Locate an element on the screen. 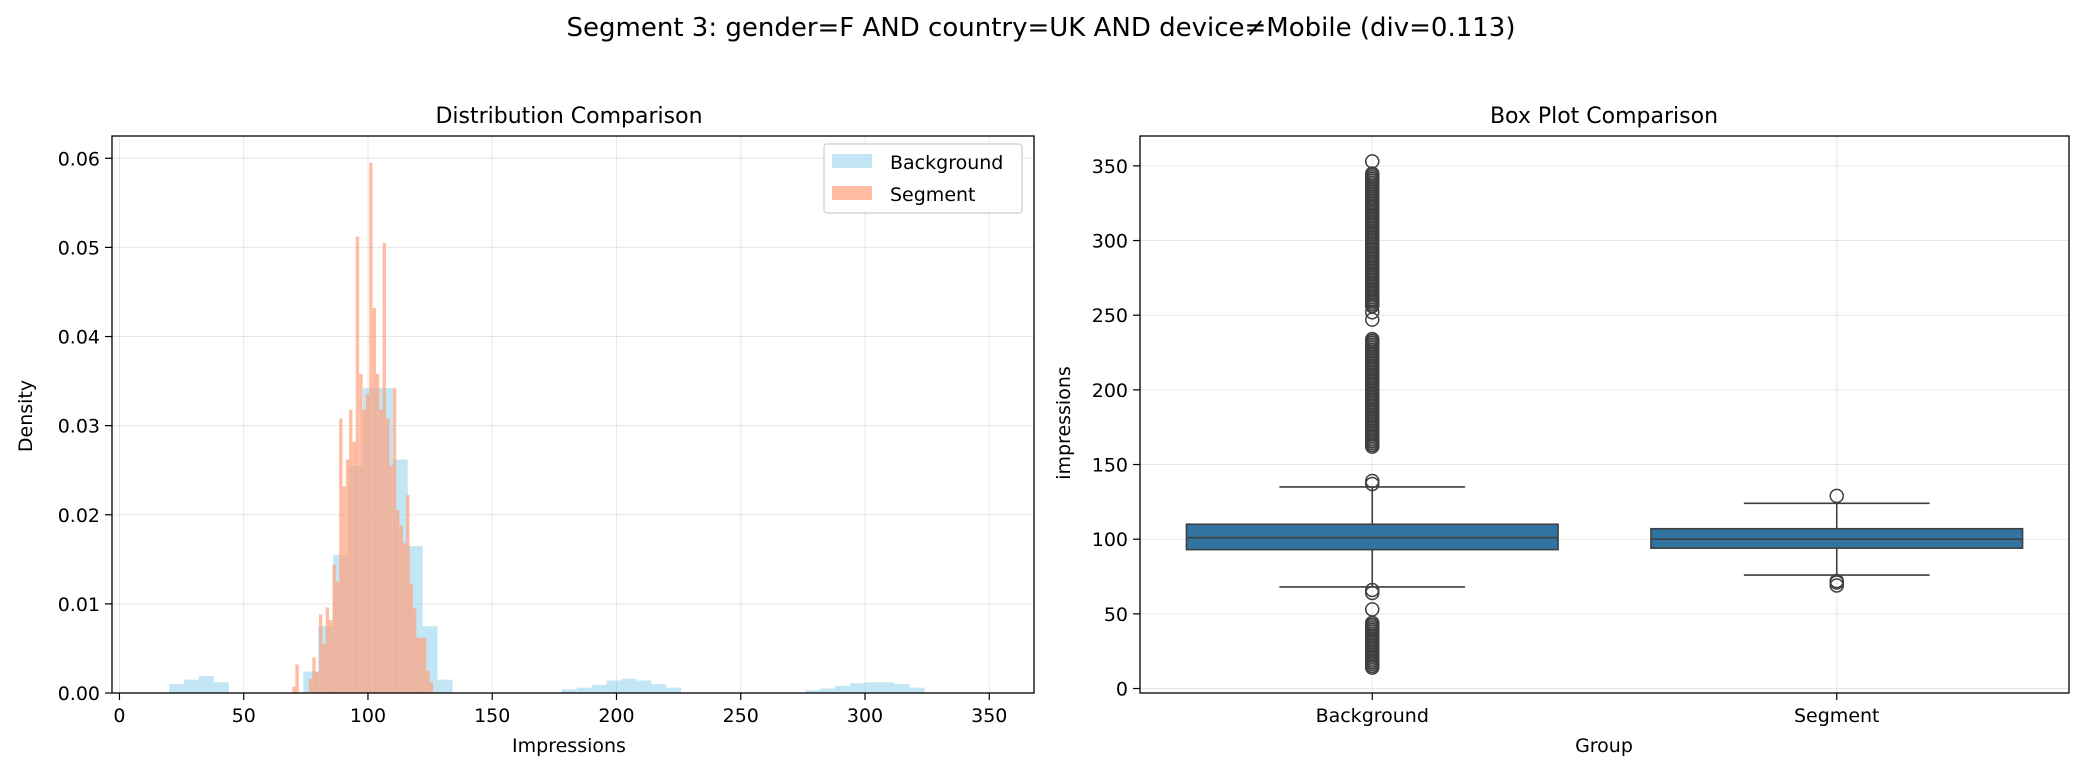  box-background is located at coordinates (1372, 414).